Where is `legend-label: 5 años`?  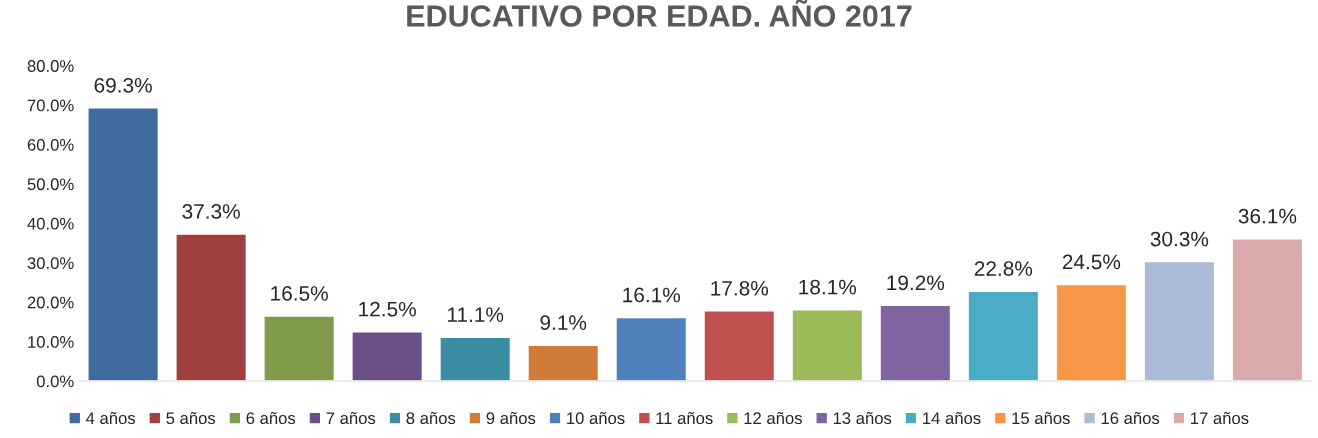
legend-label: 5 años is located at coordinates (191, 418).